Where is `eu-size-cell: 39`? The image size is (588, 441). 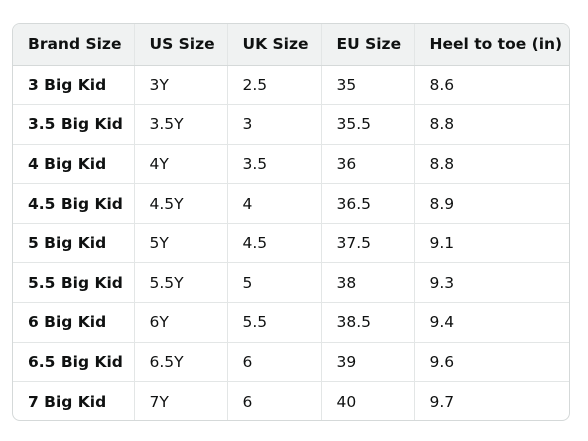 eu-size-cell: 39 is located at coordinates (368, 362).